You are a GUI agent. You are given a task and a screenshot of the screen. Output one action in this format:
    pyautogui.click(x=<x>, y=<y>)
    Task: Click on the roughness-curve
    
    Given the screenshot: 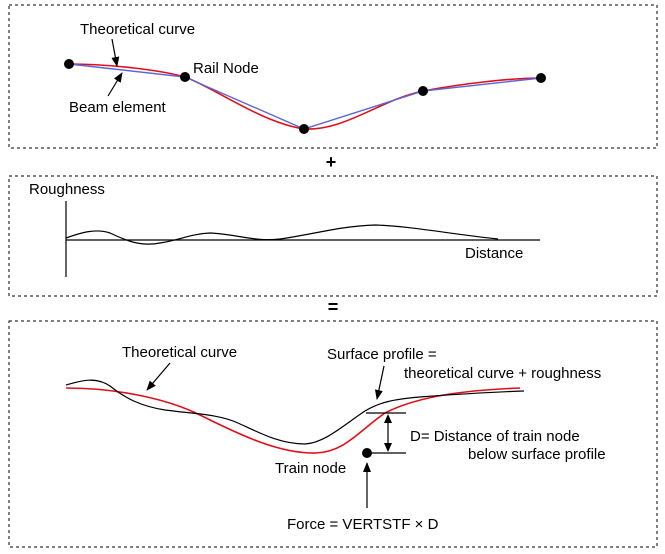 What is the action you would take?
    pyautogui.click(x=282, y=234)
    